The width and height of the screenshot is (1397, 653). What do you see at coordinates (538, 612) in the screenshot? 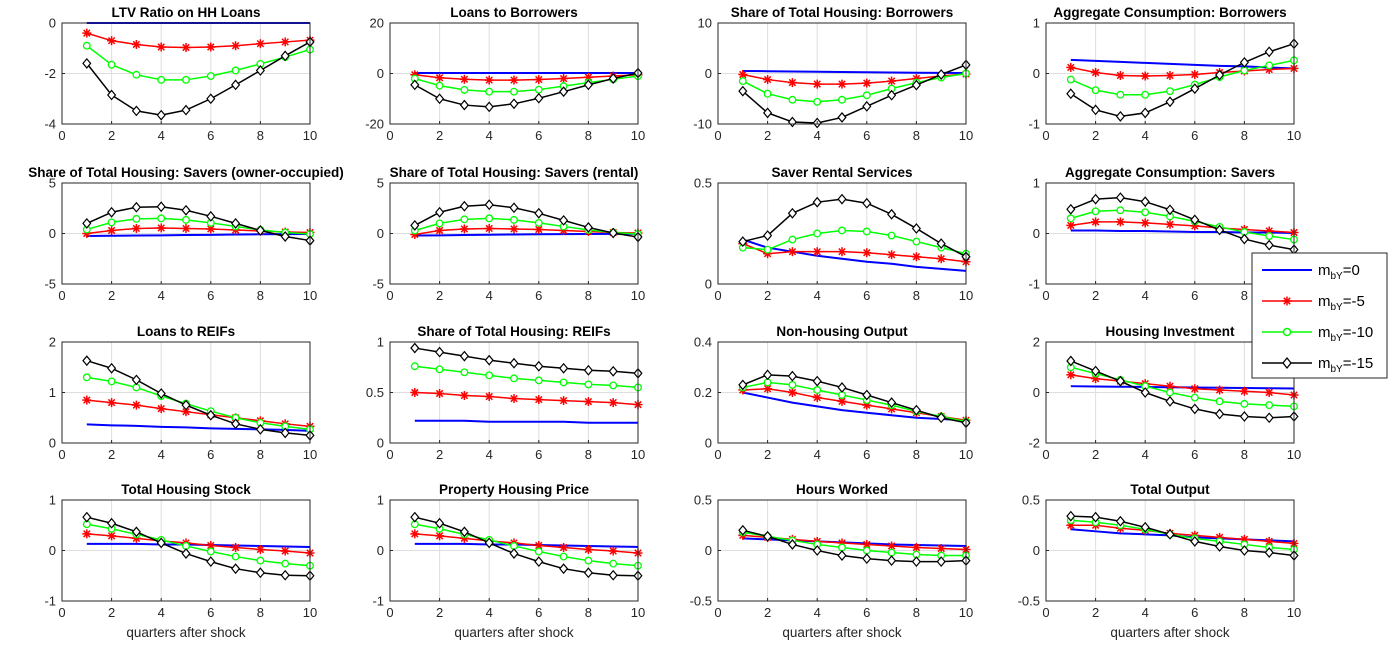
I see `tick-label-x-3: 6` at bounding box center [538, 612].